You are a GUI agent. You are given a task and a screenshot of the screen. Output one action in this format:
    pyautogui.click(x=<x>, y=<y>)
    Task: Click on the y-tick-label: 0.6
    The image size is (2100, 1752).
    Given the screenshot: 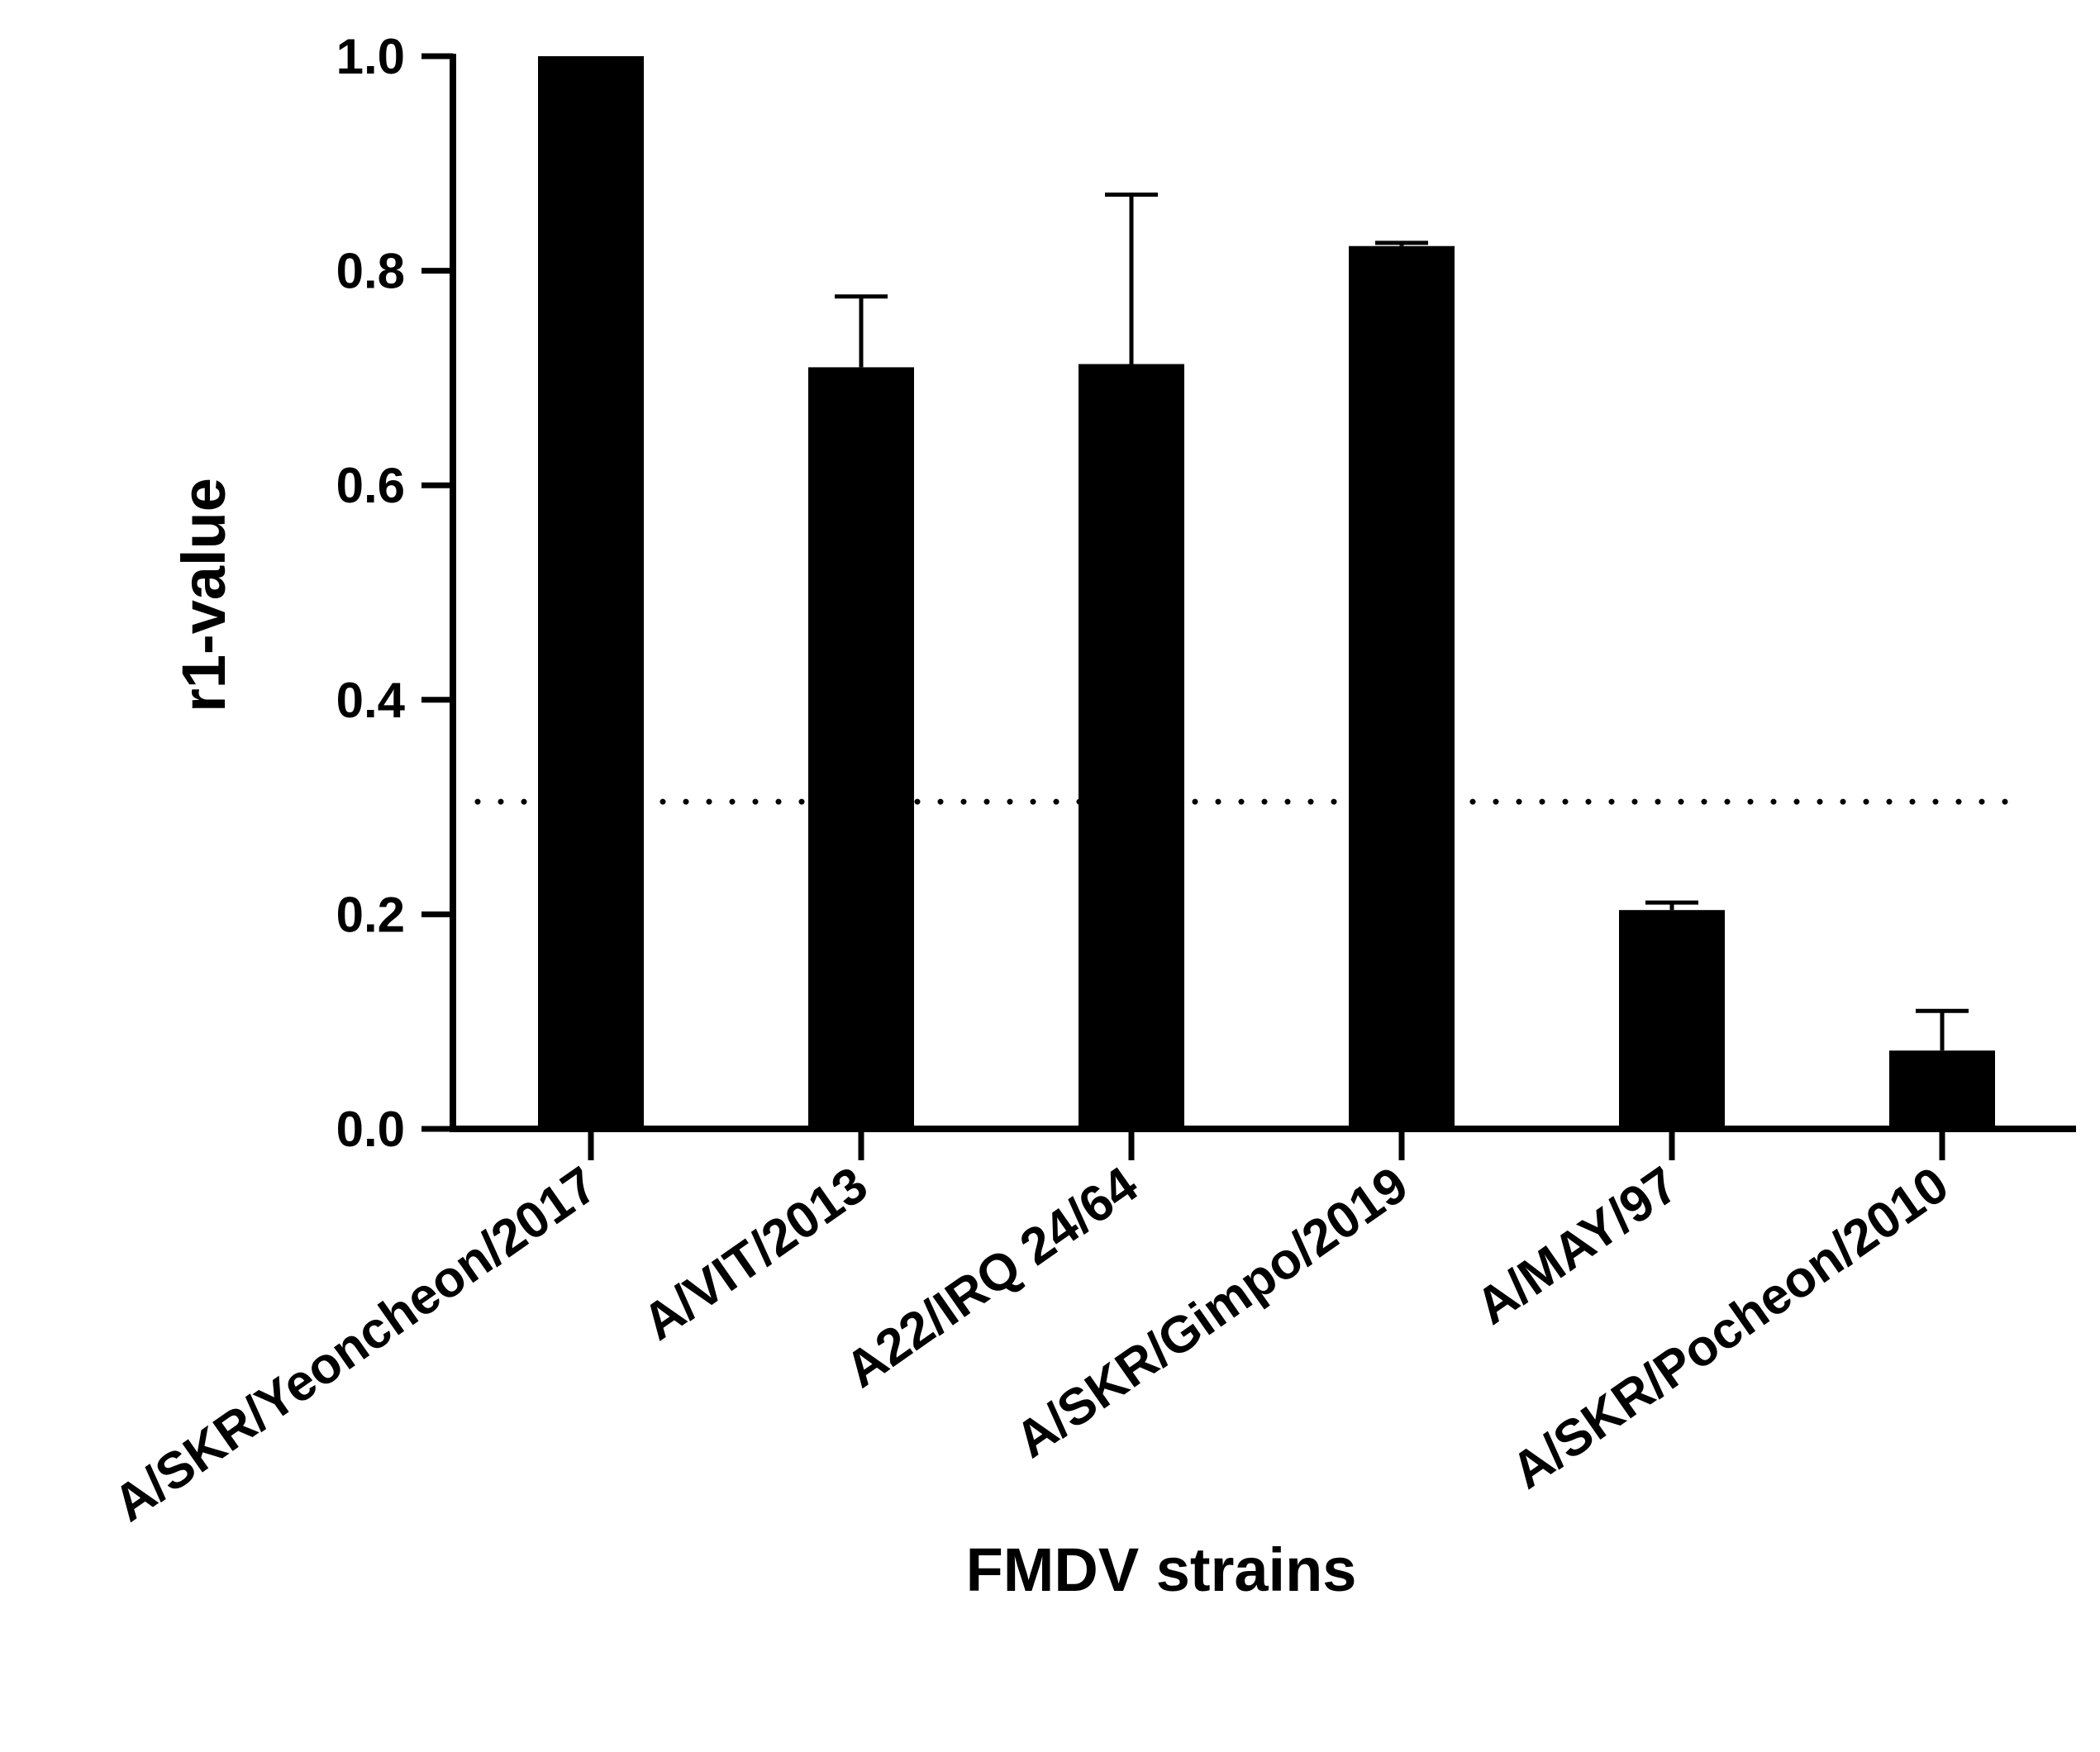 What is the action you would take?
    pyautogui.click(x=370, y=486)
    